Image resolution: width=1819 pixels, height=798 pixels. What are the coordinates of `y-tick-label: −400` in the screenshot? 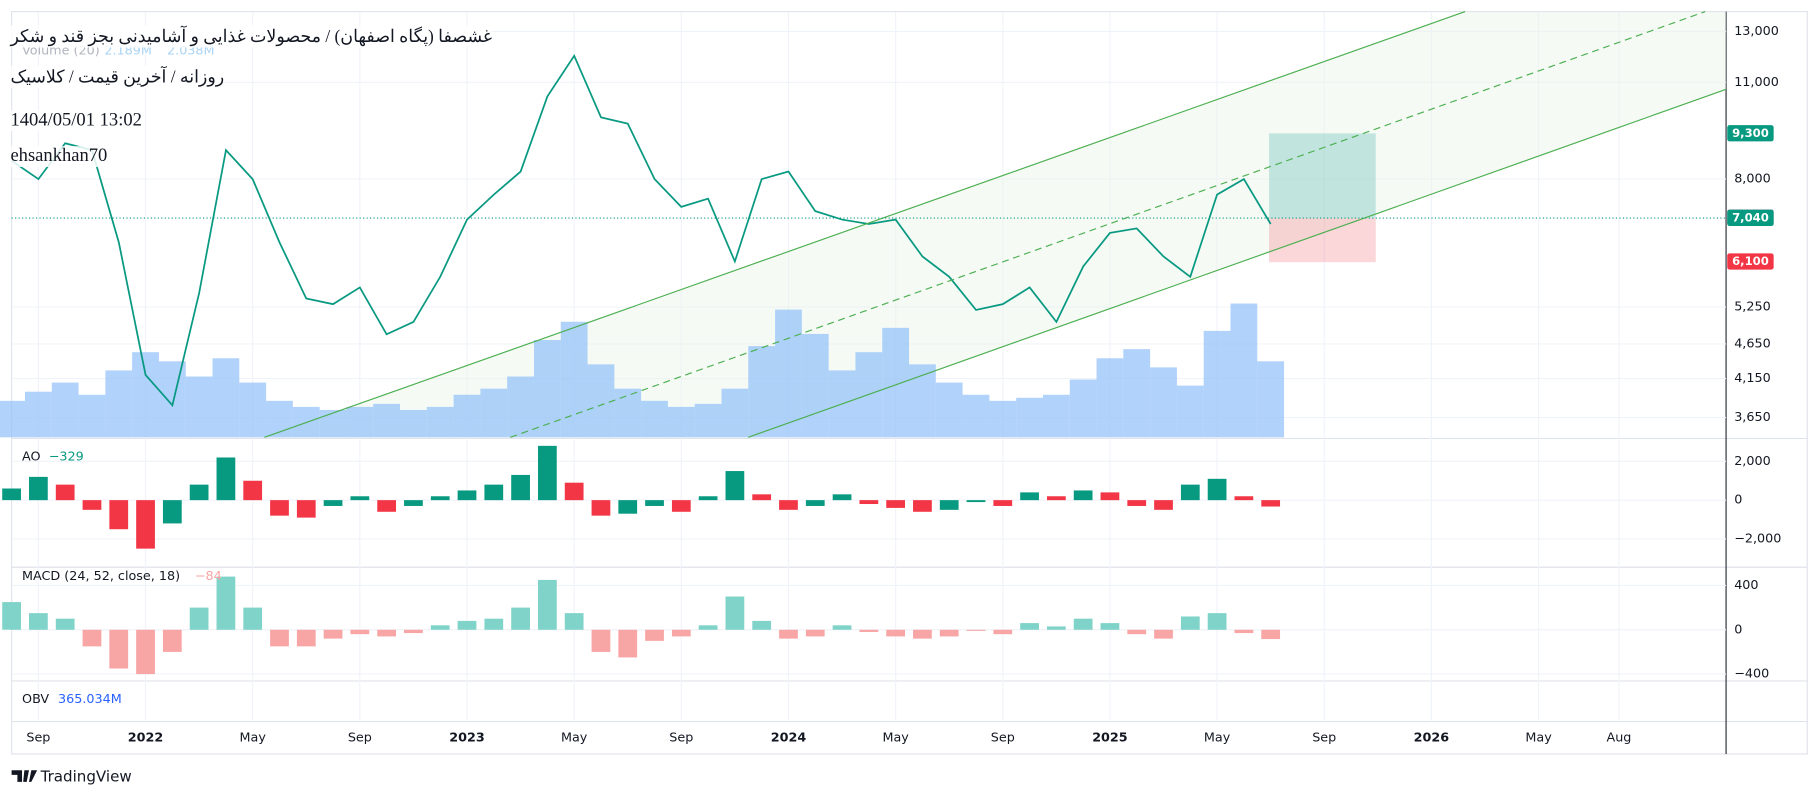 It's located at (1751, 674).